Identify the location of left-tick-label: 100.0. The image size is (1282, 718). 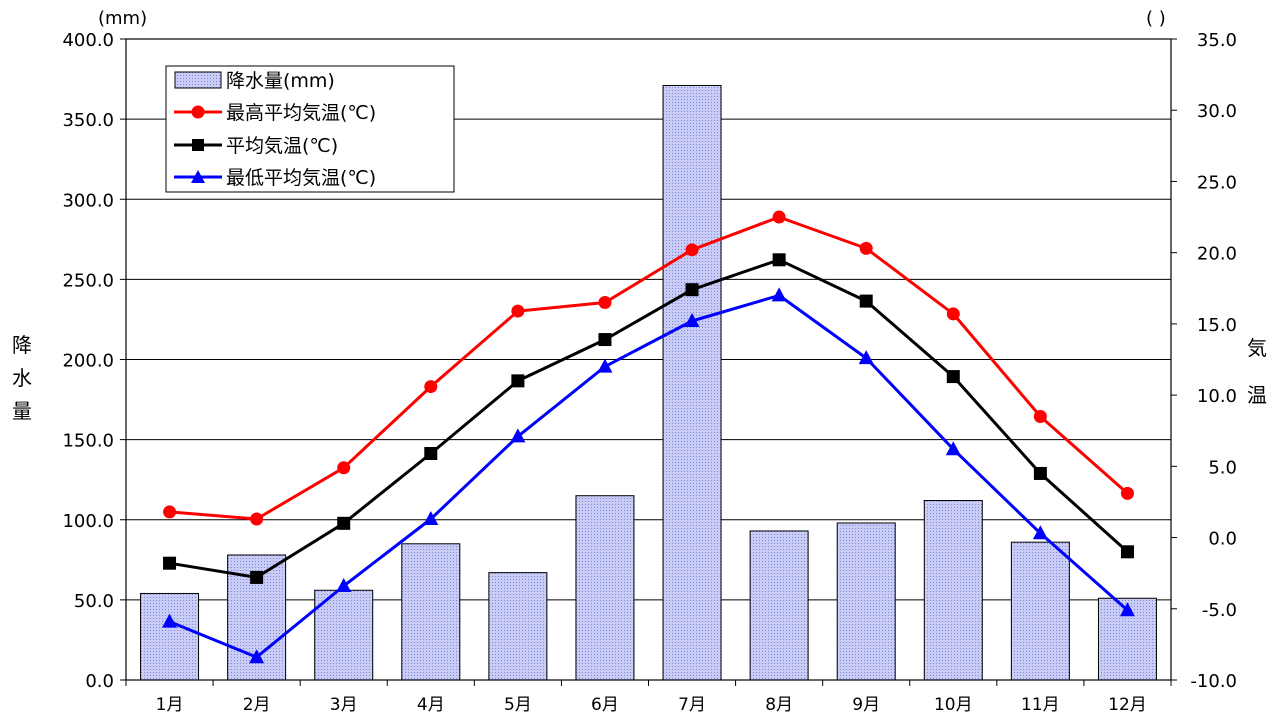
(88, 521).